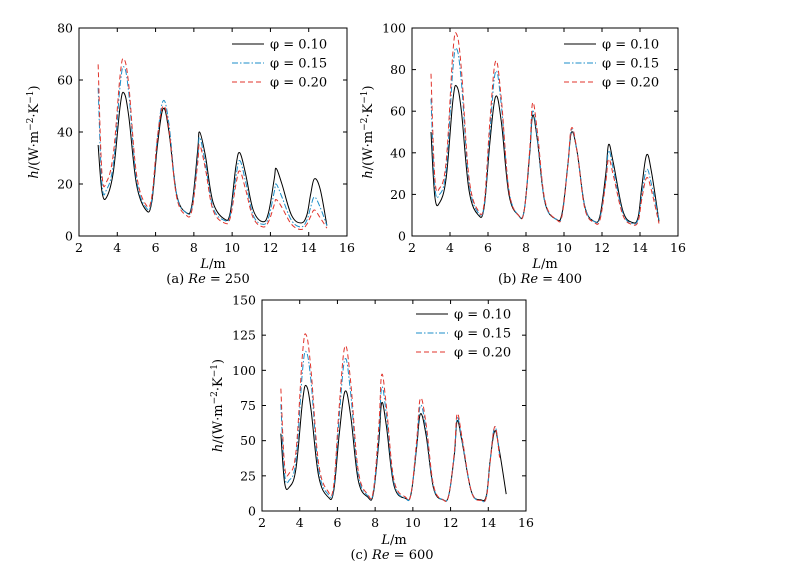 The height and width of the screenshot is (570, 806). What do you see at coordinates (509, 279) in the screenshot?
I see `caption-prefix: (b)` at bounding box center [509, 279].